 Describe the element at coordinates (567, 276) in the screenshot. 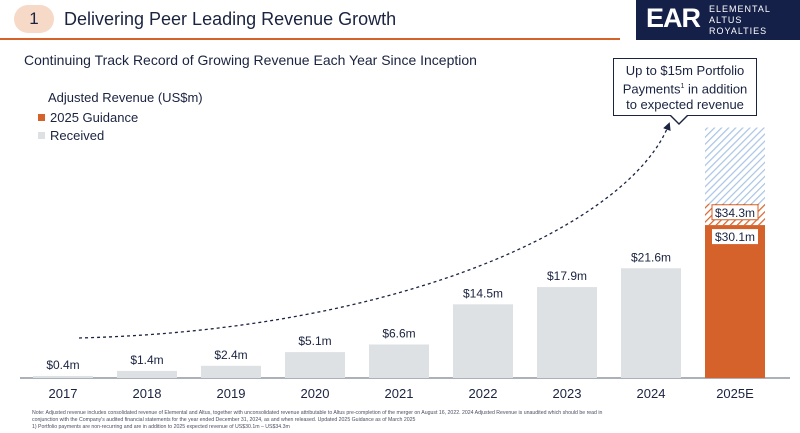

I see `bar-value-label-2023: $17.9m` at that location.